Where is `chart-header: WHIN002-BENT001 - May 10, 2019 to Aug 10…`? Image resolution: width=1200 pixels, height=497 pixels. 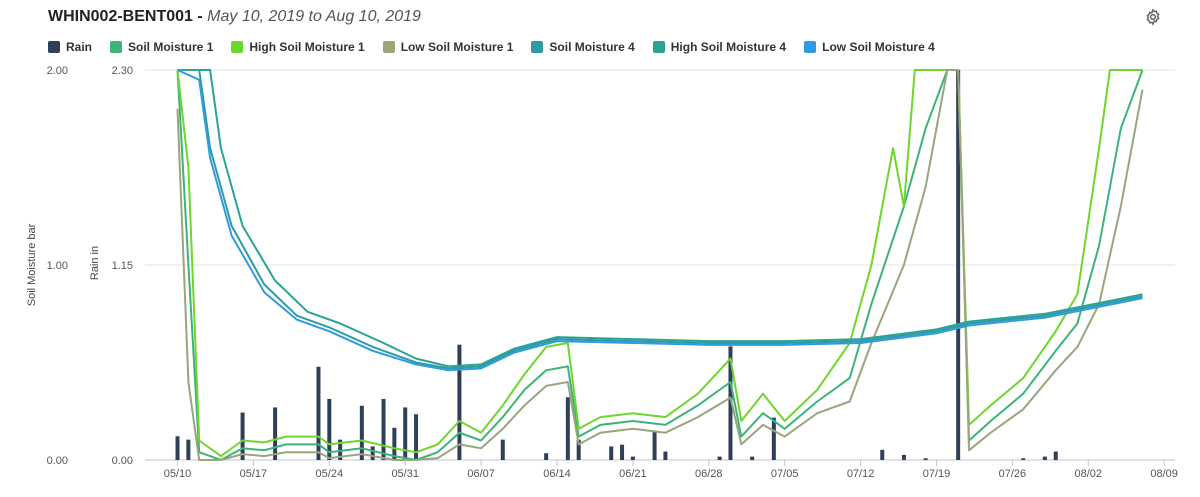 chart-header: WHIN002-BENT001 - May 10, 2019 to Aug 10… is located at coordinates (234, 20).